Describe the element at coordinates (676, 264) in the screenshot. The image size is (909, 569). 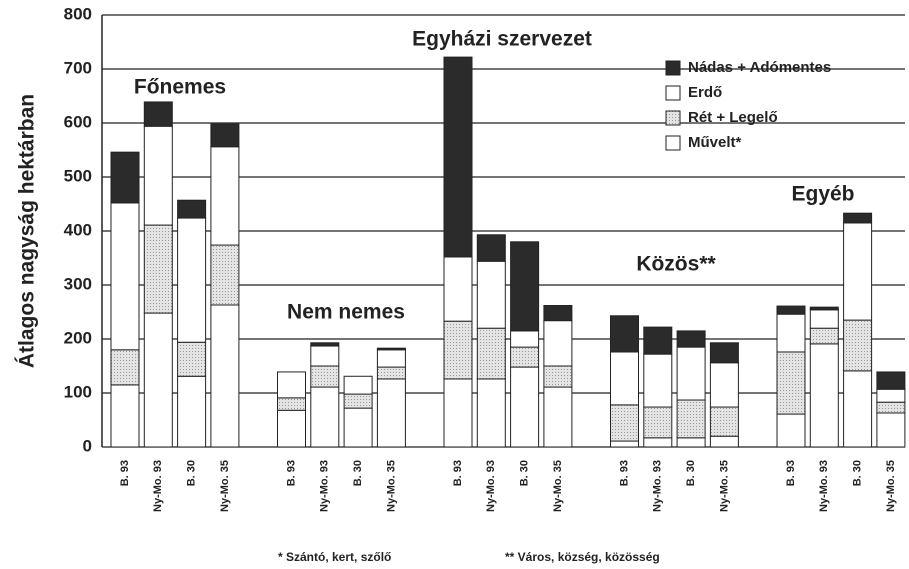
I see `group-label: Közös**` at that location.